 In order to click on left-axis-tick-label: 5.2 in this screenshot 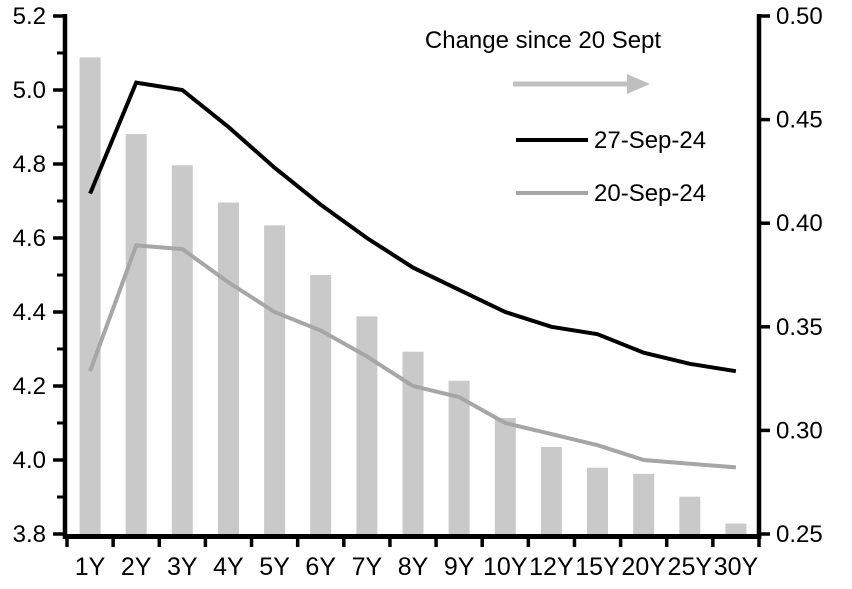, I will do `click(29, 16)`.